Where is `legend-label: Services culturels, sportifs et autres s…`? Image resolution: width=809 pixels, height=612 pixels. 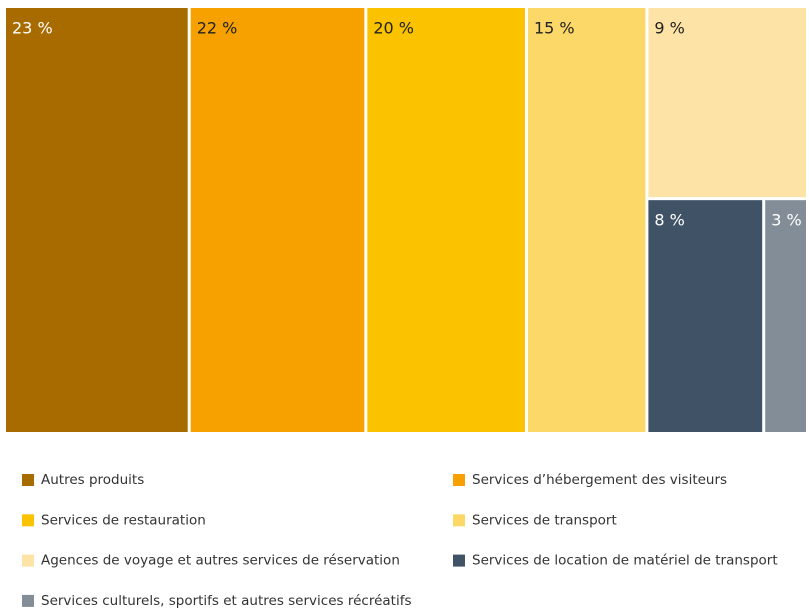
legend-label: Services culturels, sportifs et autres s… is located at coordinates (226, 601).